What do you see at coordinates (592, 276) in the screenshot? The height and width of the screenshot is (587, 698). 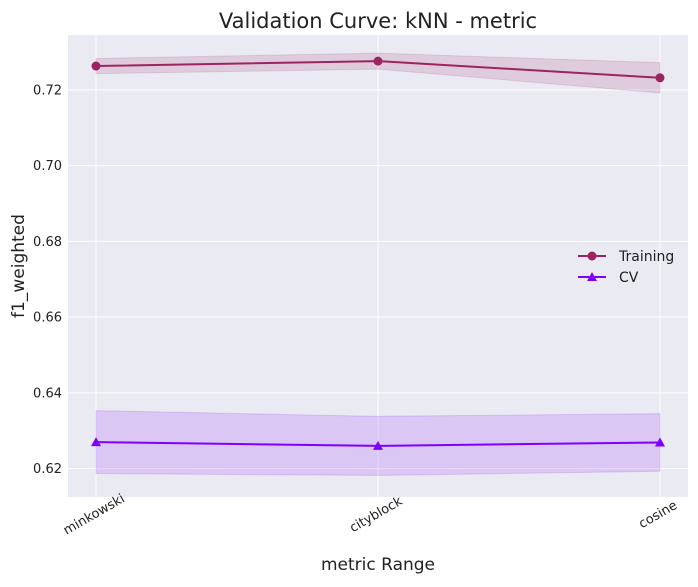 I see `legend-cv-marker` at bounding box center [592, 276].